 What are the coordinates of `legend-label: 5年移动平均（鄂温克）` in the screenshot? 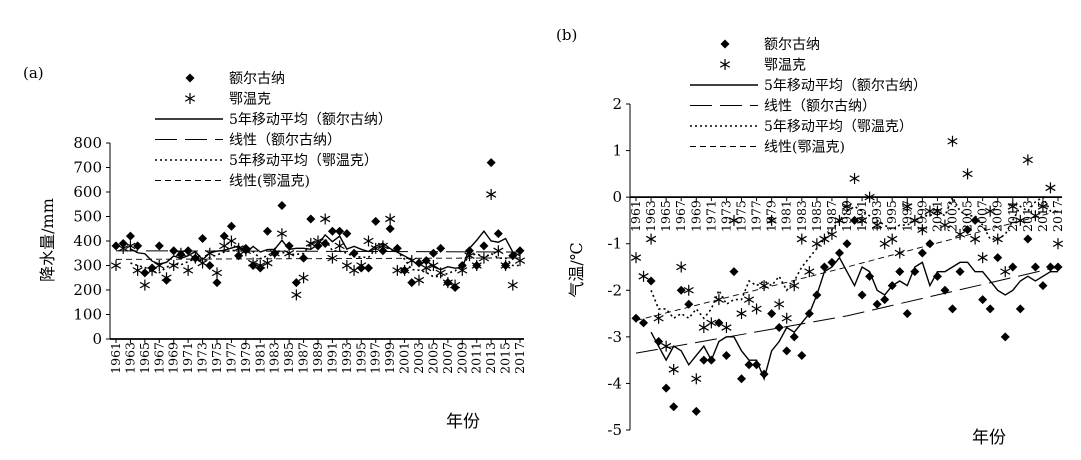 It's located at (838, 127).